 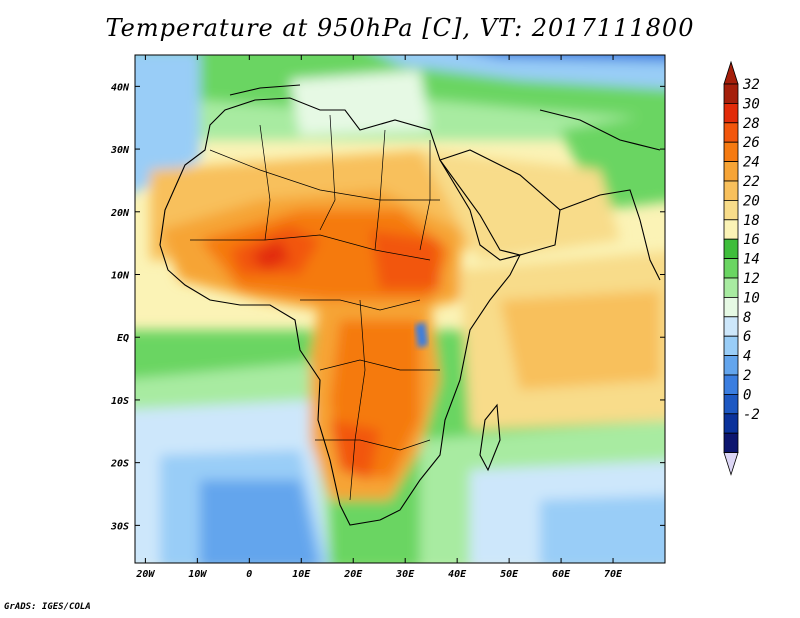 What do you see at coordinates (751, 182) in the screenshot?
I see `colorbar-label: 22` at bounding box center [751, 182].